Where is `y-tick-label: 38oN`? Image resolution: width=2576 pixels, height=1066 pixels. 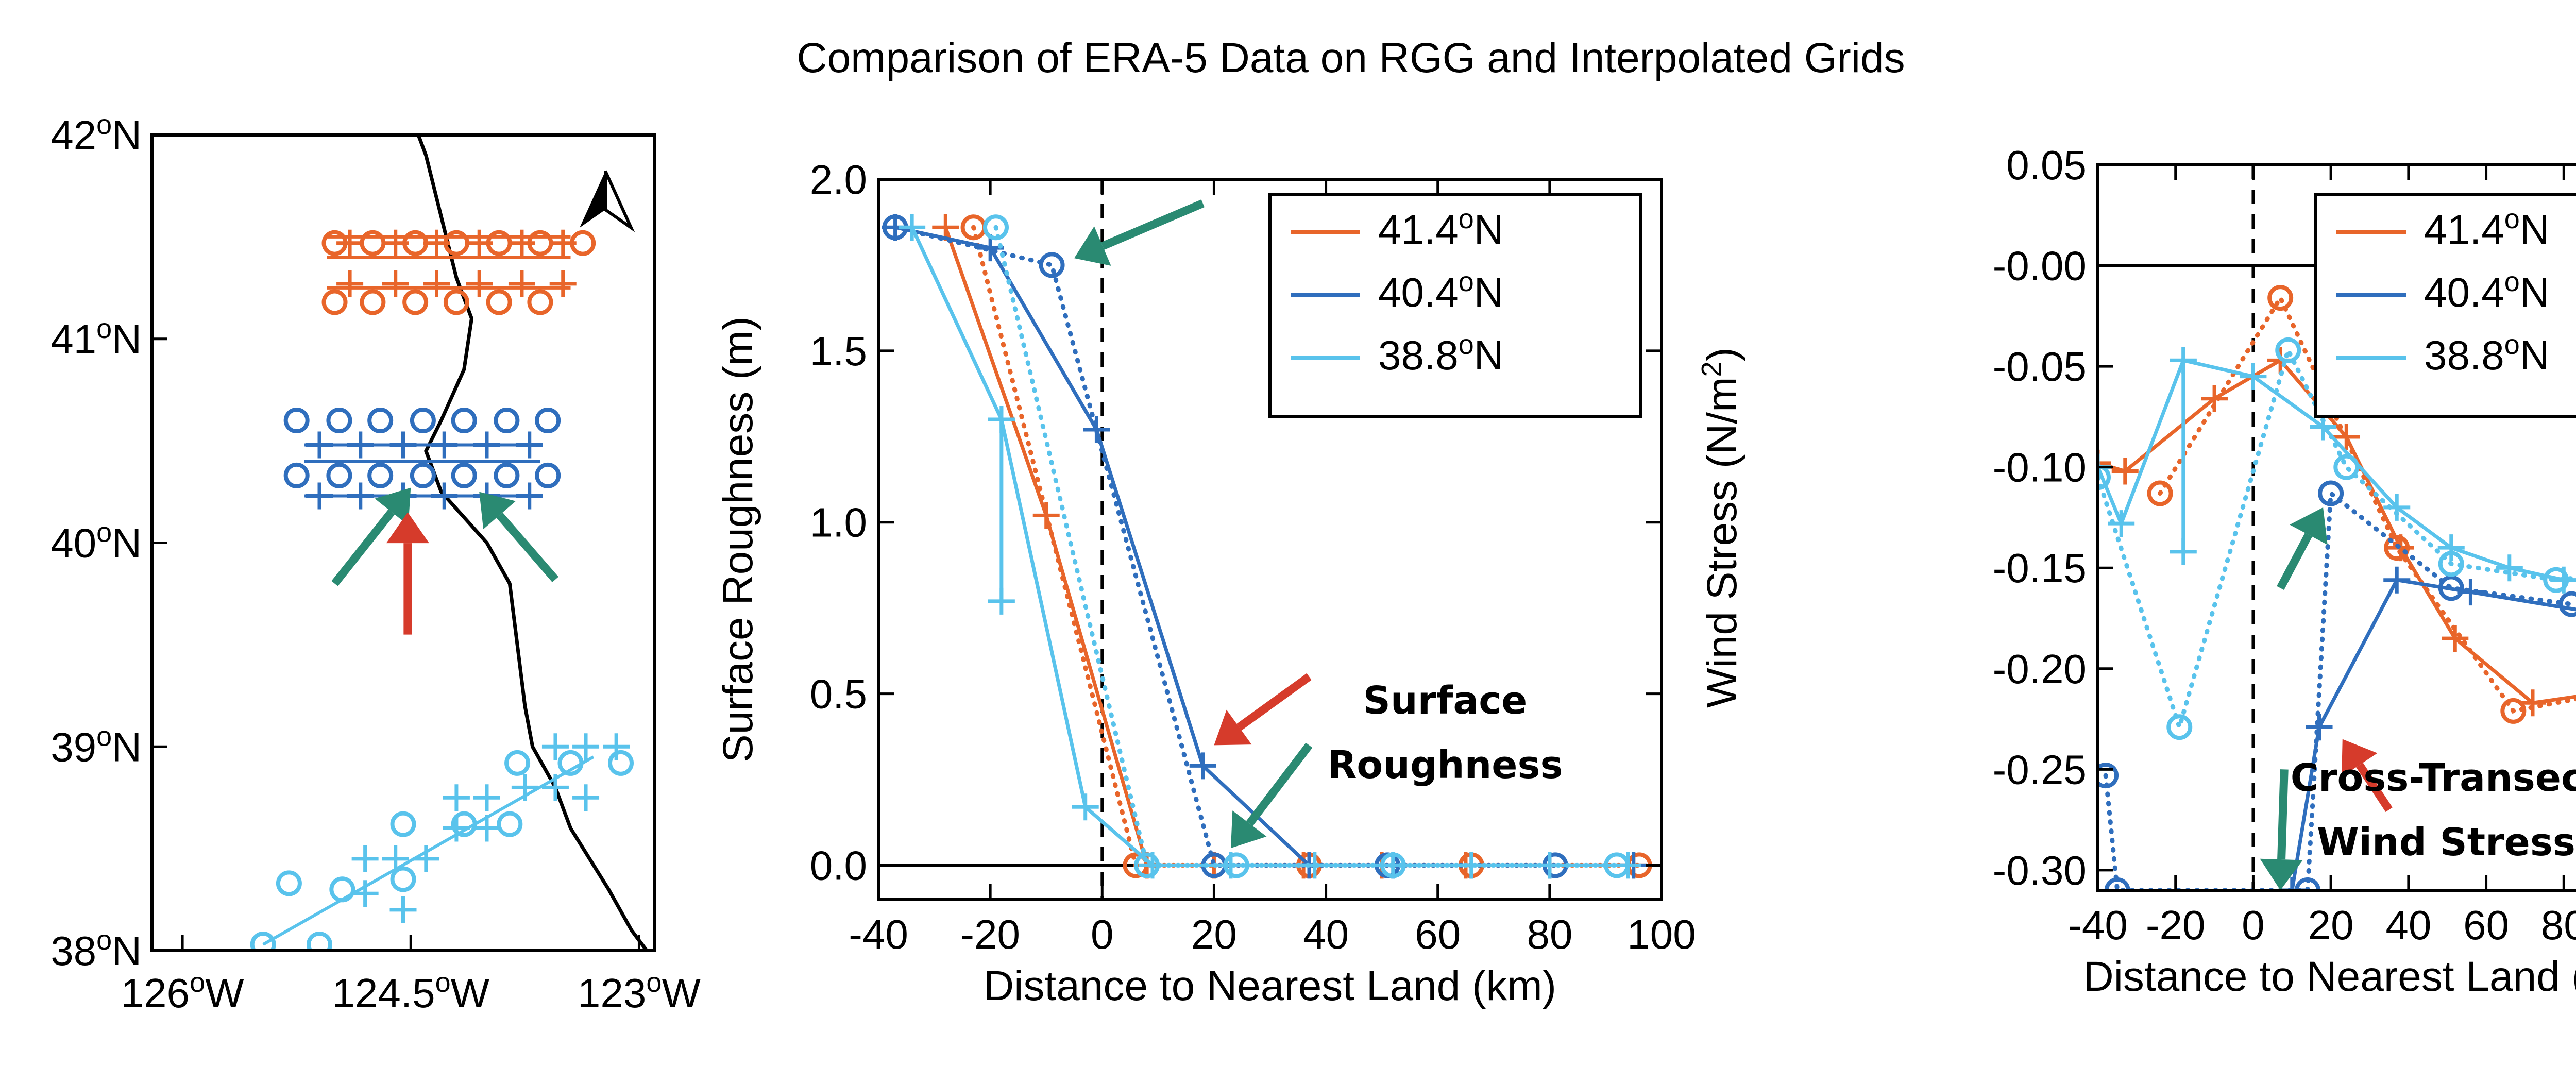
y-tick-label: 38oN is located at coordinates (96, 949).